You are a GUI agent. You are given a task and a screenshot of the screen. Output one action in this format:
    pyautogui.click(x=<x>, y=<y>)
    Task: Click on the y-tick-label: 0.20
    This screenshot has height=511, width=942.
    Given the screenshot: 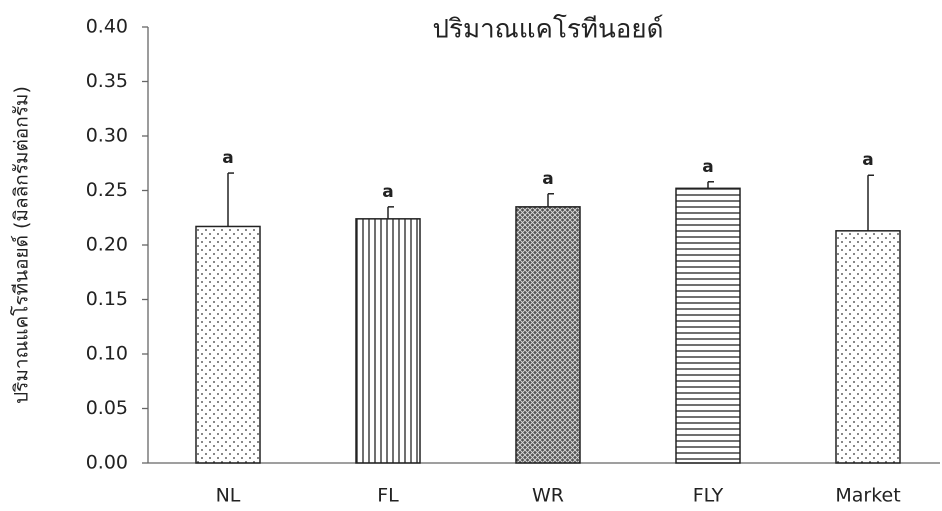 What is the action you would take?
    pyautogui.click(x=107, y=245)
    